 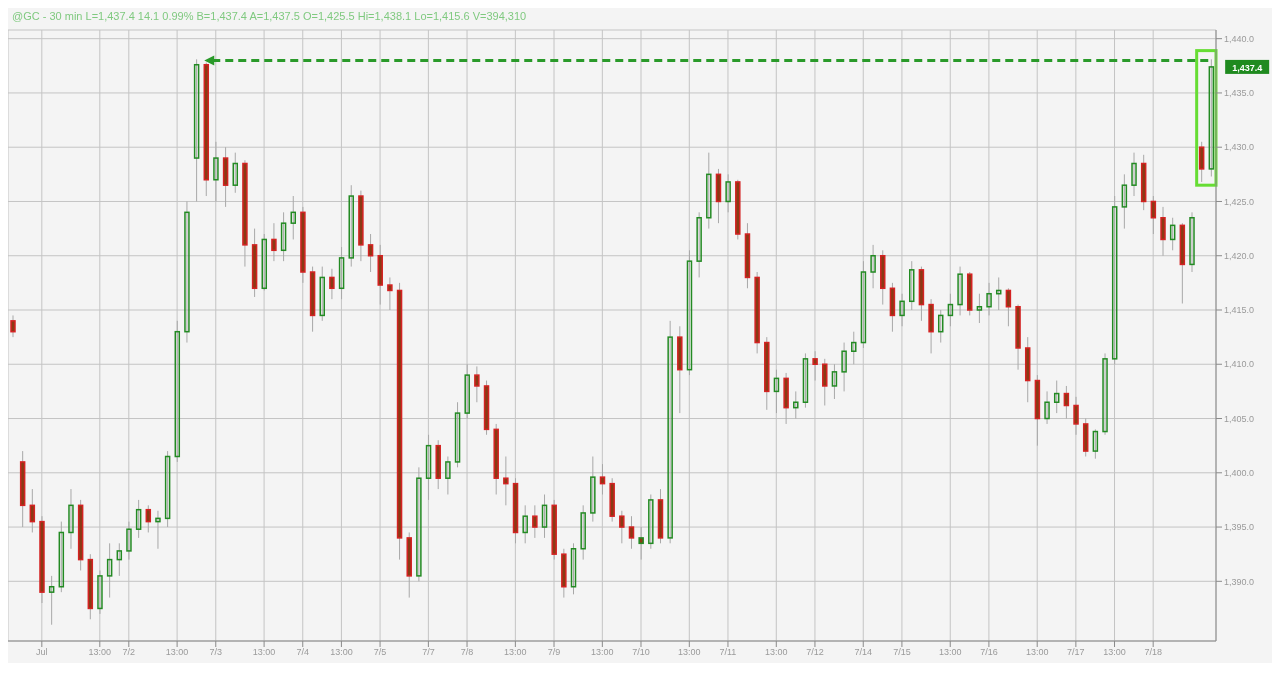 I want to click on y-tick-label: 1,420.0, so click(x=1239, y=255).